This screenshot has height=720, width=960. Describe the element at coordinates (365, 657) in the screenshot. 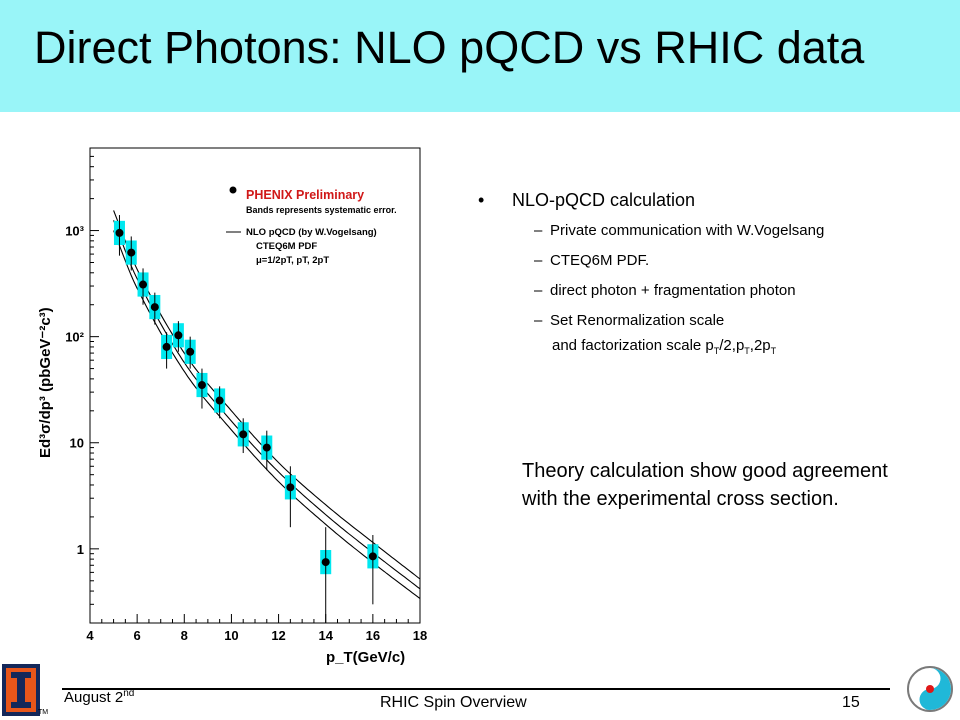

I see `x-axis-label: p_T(GeV/c)` at that location.